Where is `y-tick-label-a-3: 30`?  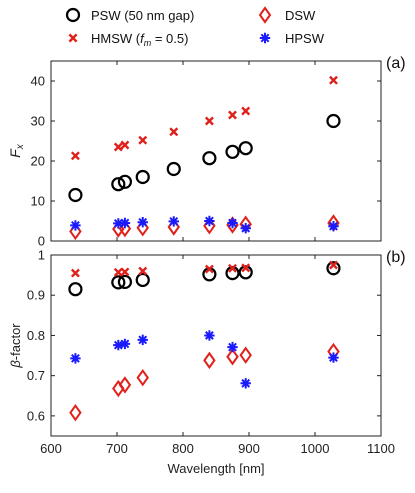 y-tick-label-a-3: 30 is located at coordinates (38, 121).